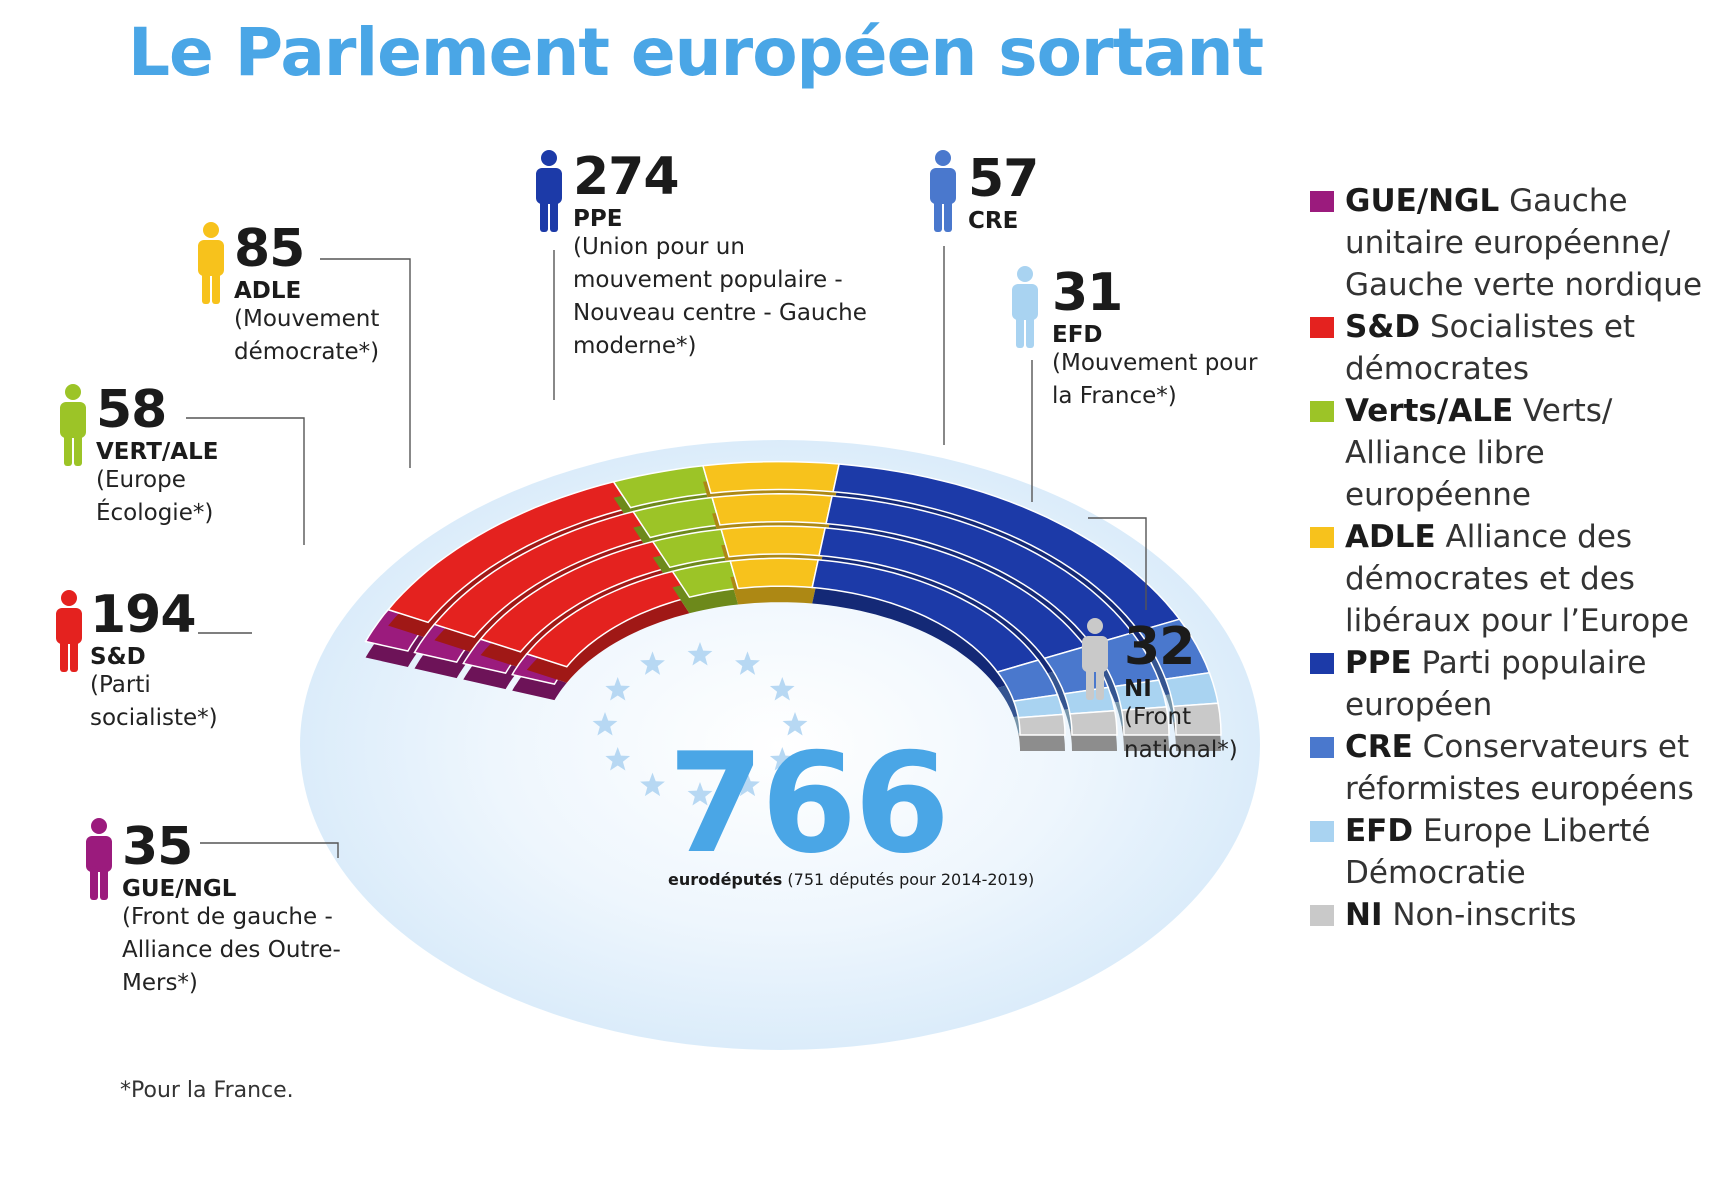  I want to click on legend-text-ni: Non-inscrits, so click(1484, 915).